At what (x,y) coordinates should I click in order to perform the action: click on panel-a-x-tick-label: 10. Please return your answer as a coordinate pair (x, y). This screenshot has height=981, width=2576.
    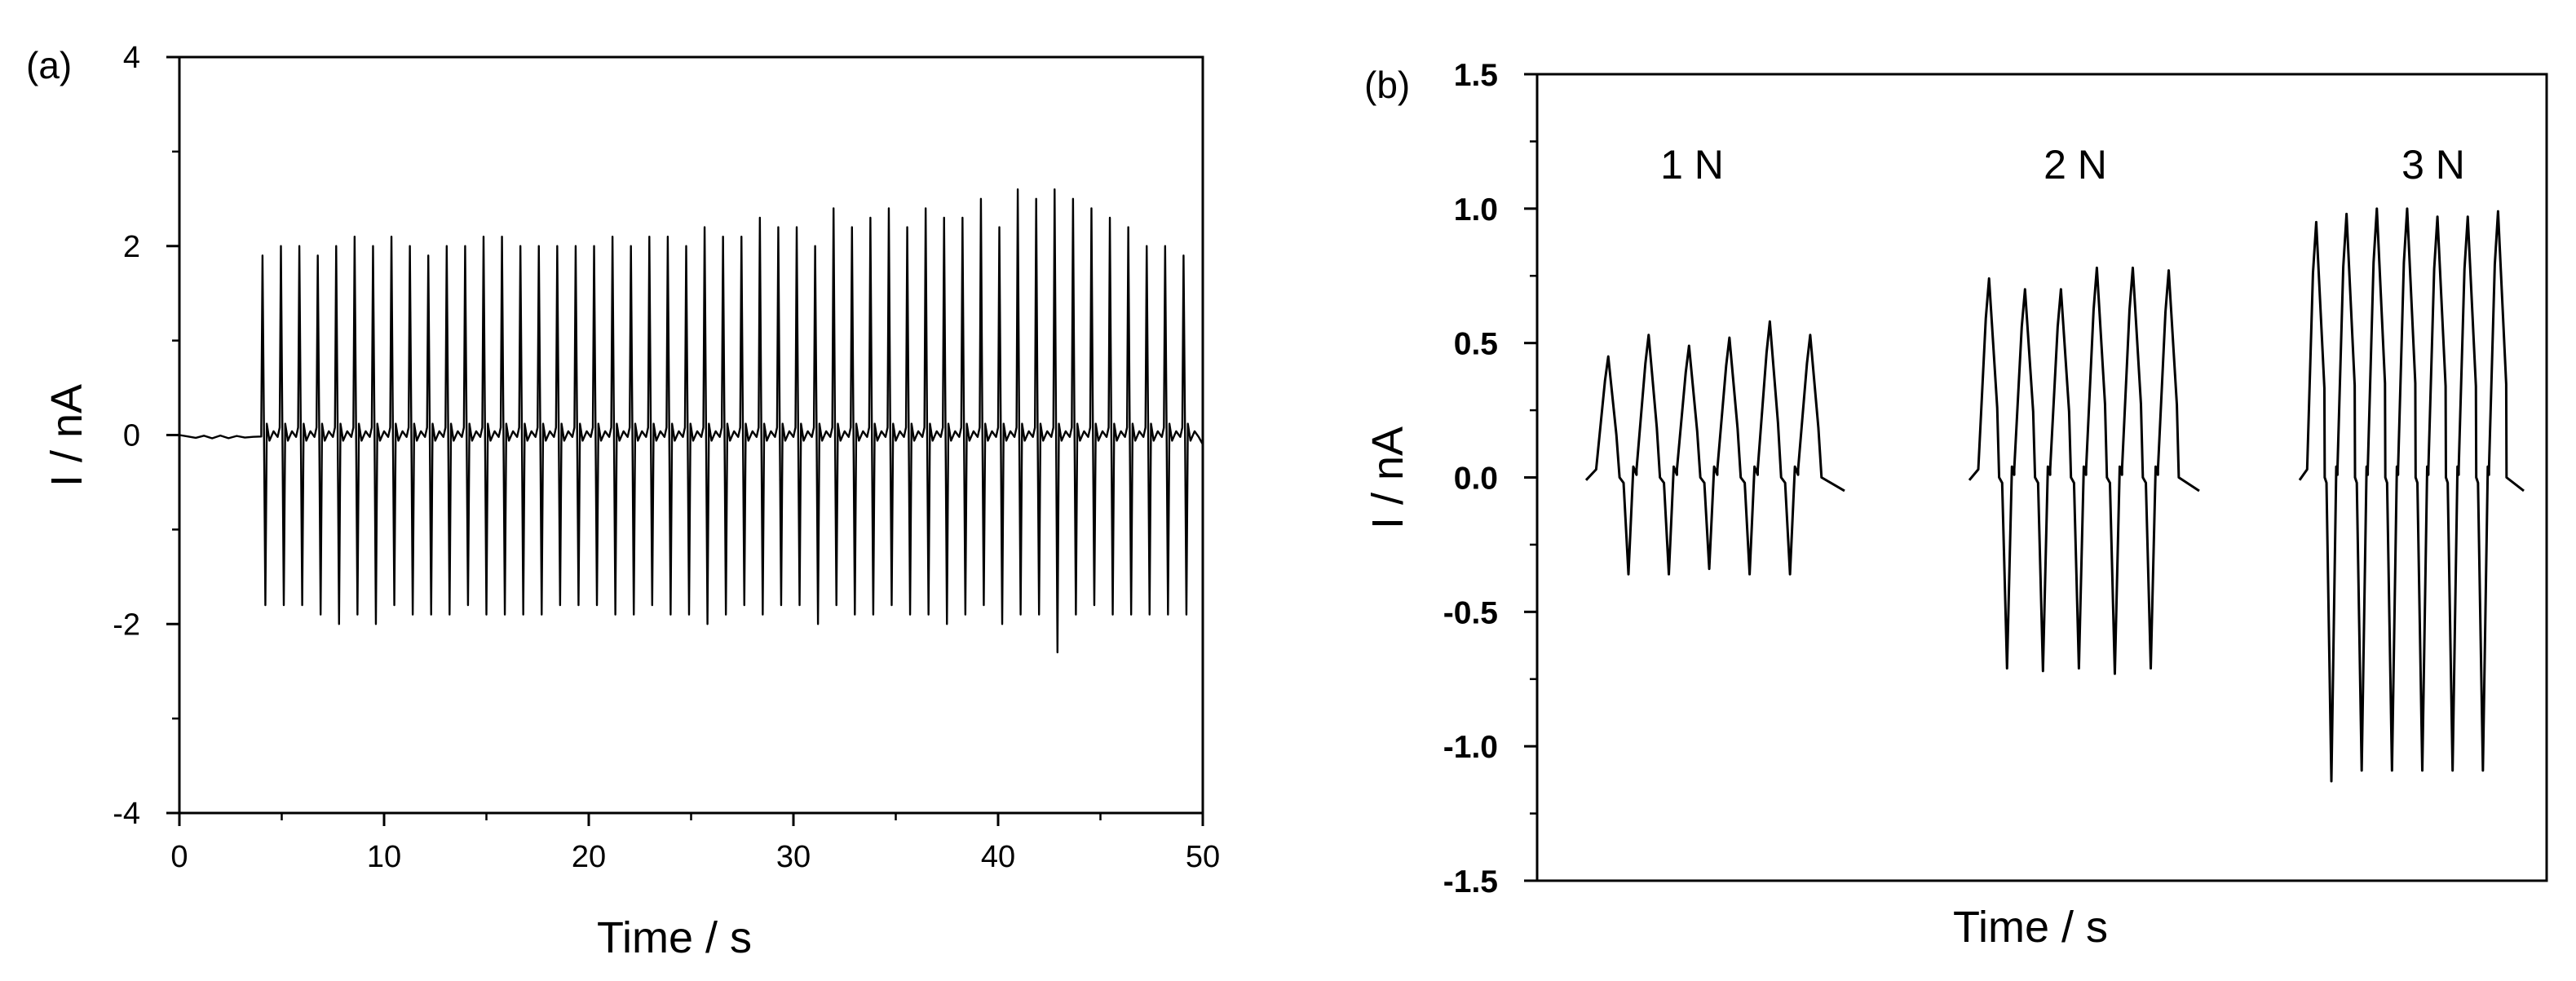
    Looking at the image, I should click on (384, 857).